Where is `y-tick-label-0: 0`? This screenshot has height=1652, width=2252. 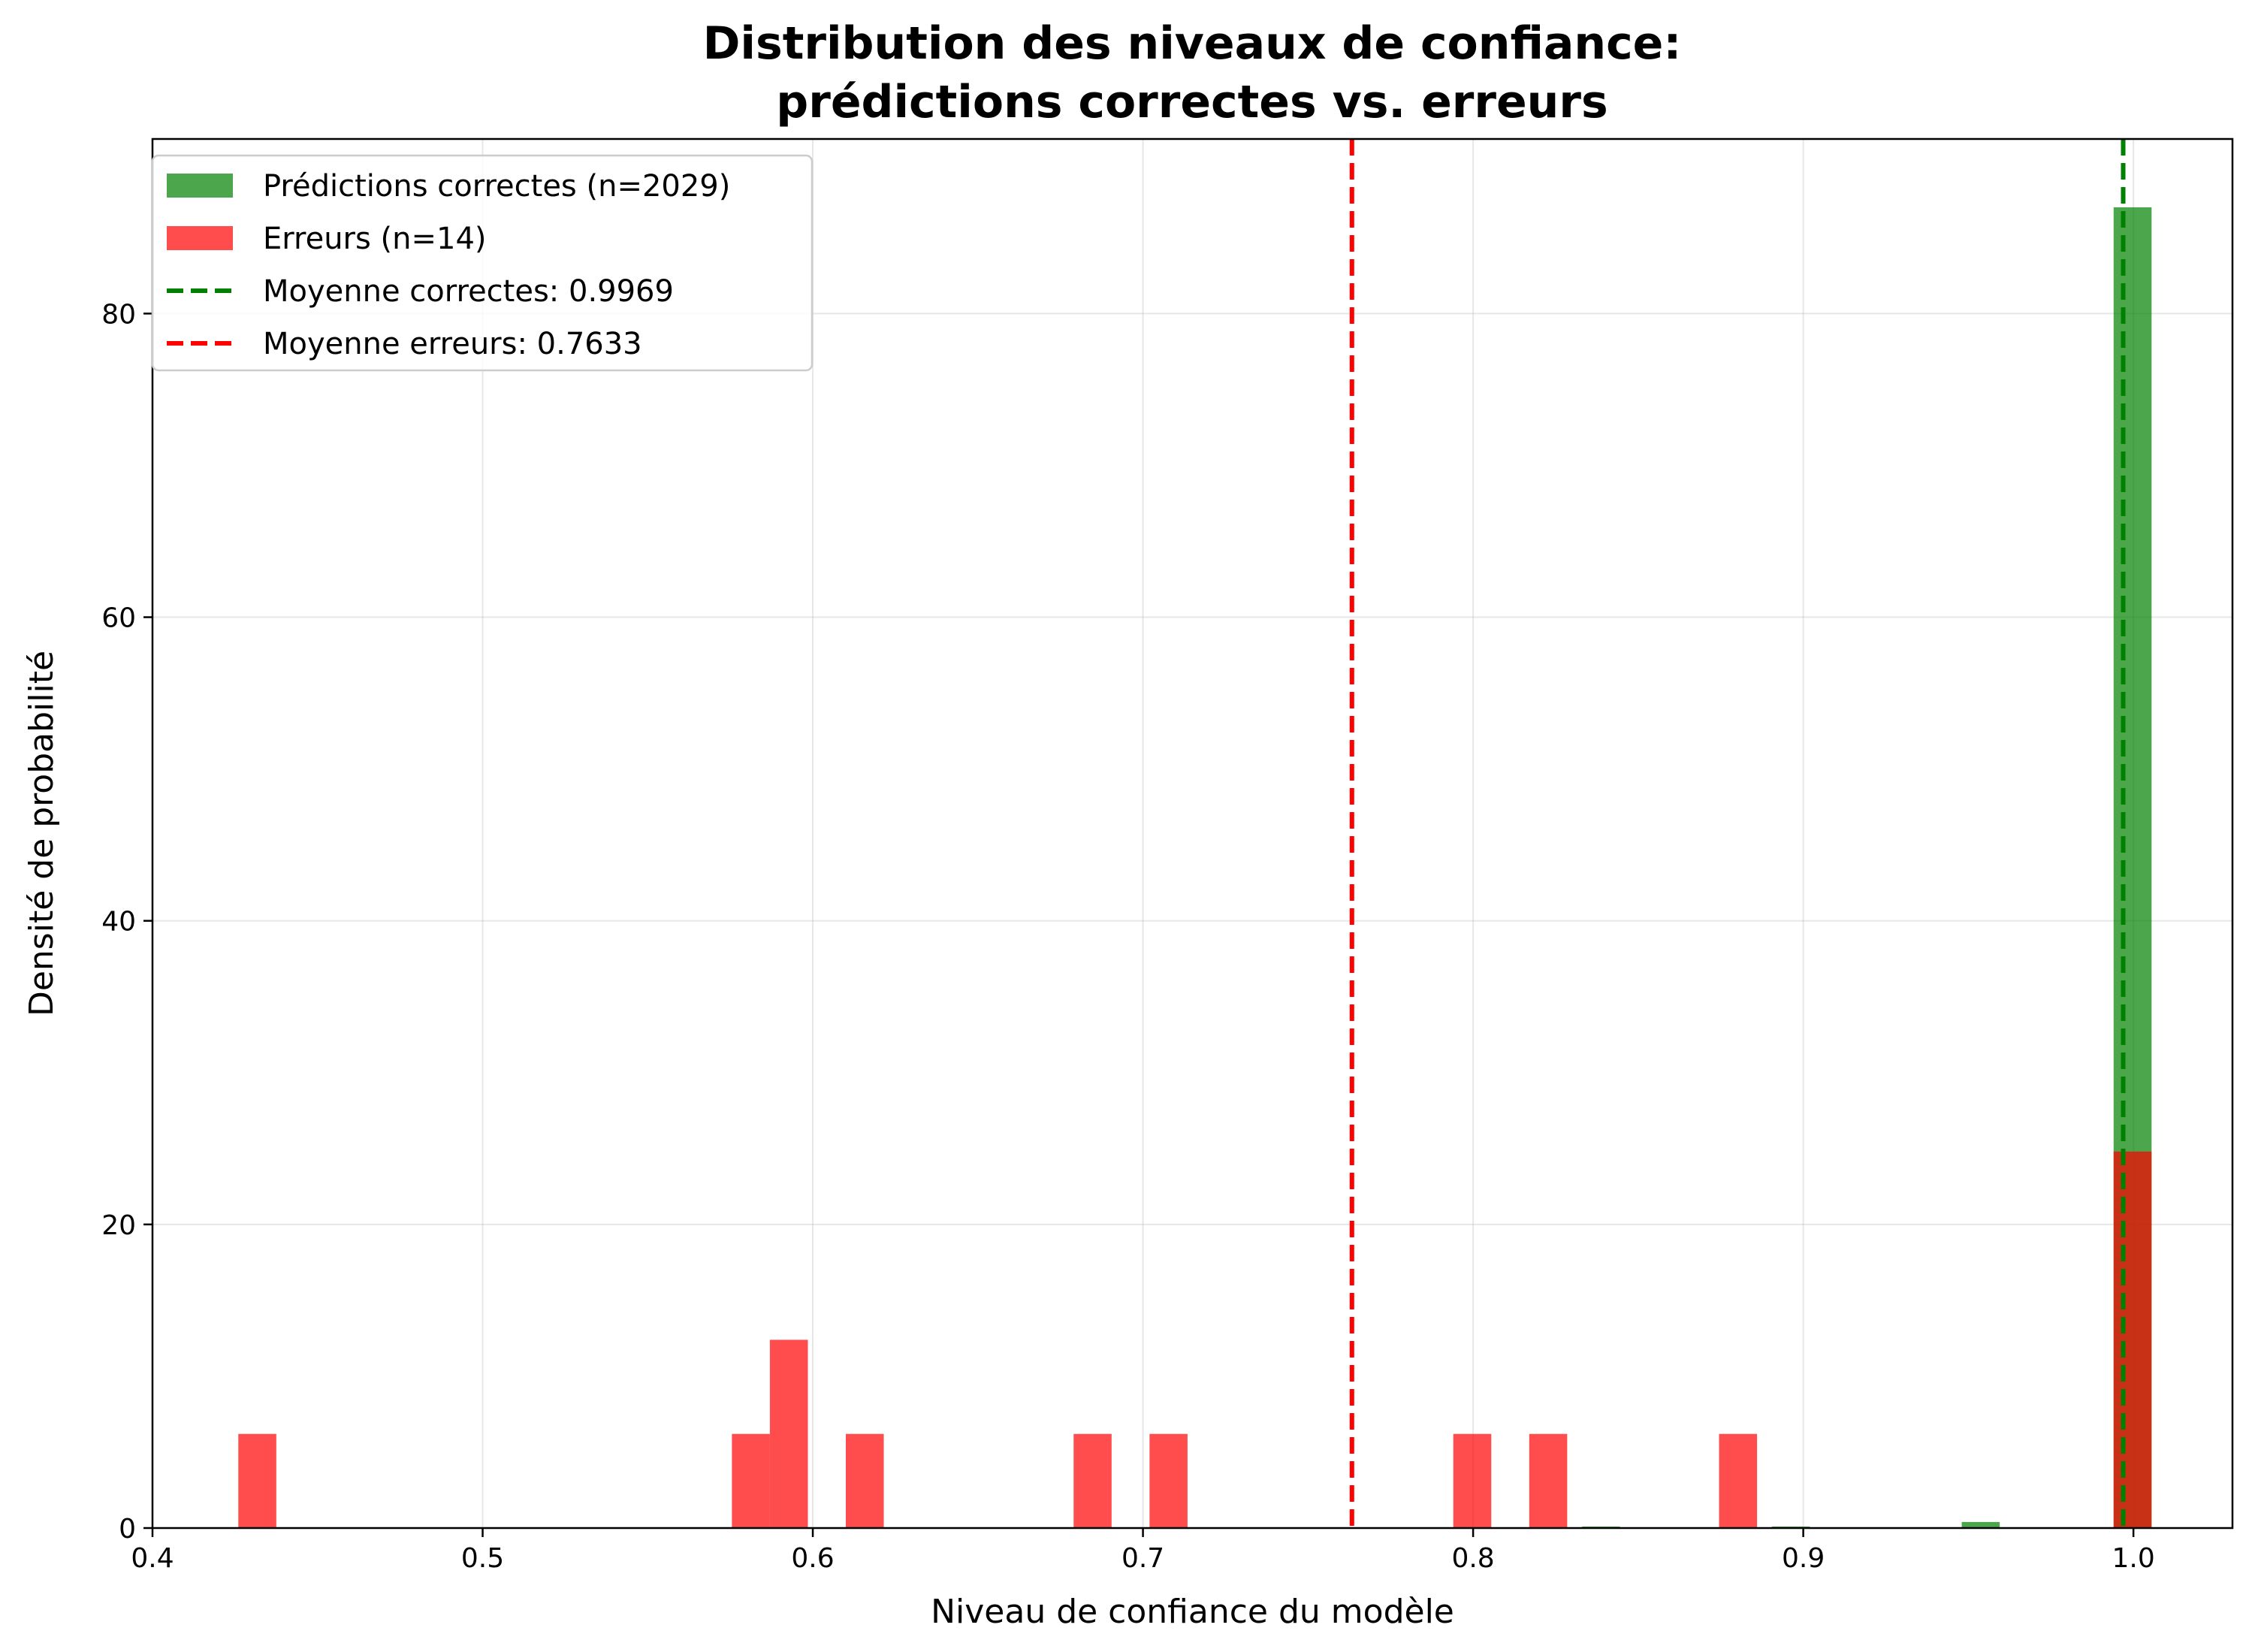 y-tick-label-0: 0 is located at coordinates (127, 1530).